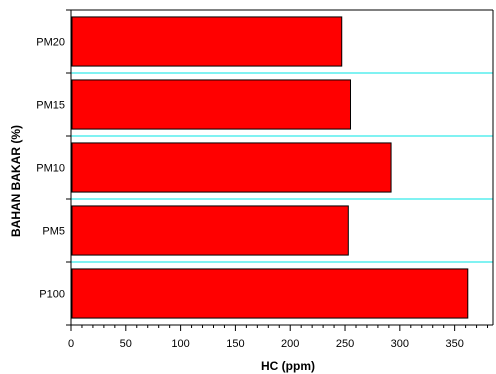 This screenshot has height=374, width=496. Describe the element at coordinates (290, 344) in the screenshot. I see `x-tick-label: 200` at that location.